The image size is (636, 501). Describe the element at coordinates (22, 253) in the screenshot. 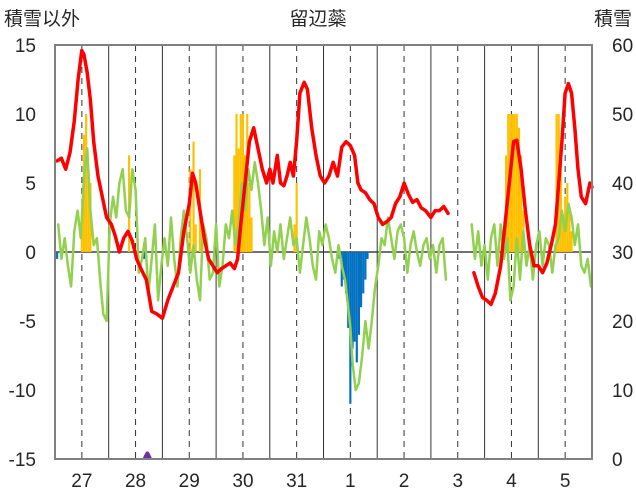

I see `left-axis-ticks: 15 10 5 0 -5 -10 -15` at that location.